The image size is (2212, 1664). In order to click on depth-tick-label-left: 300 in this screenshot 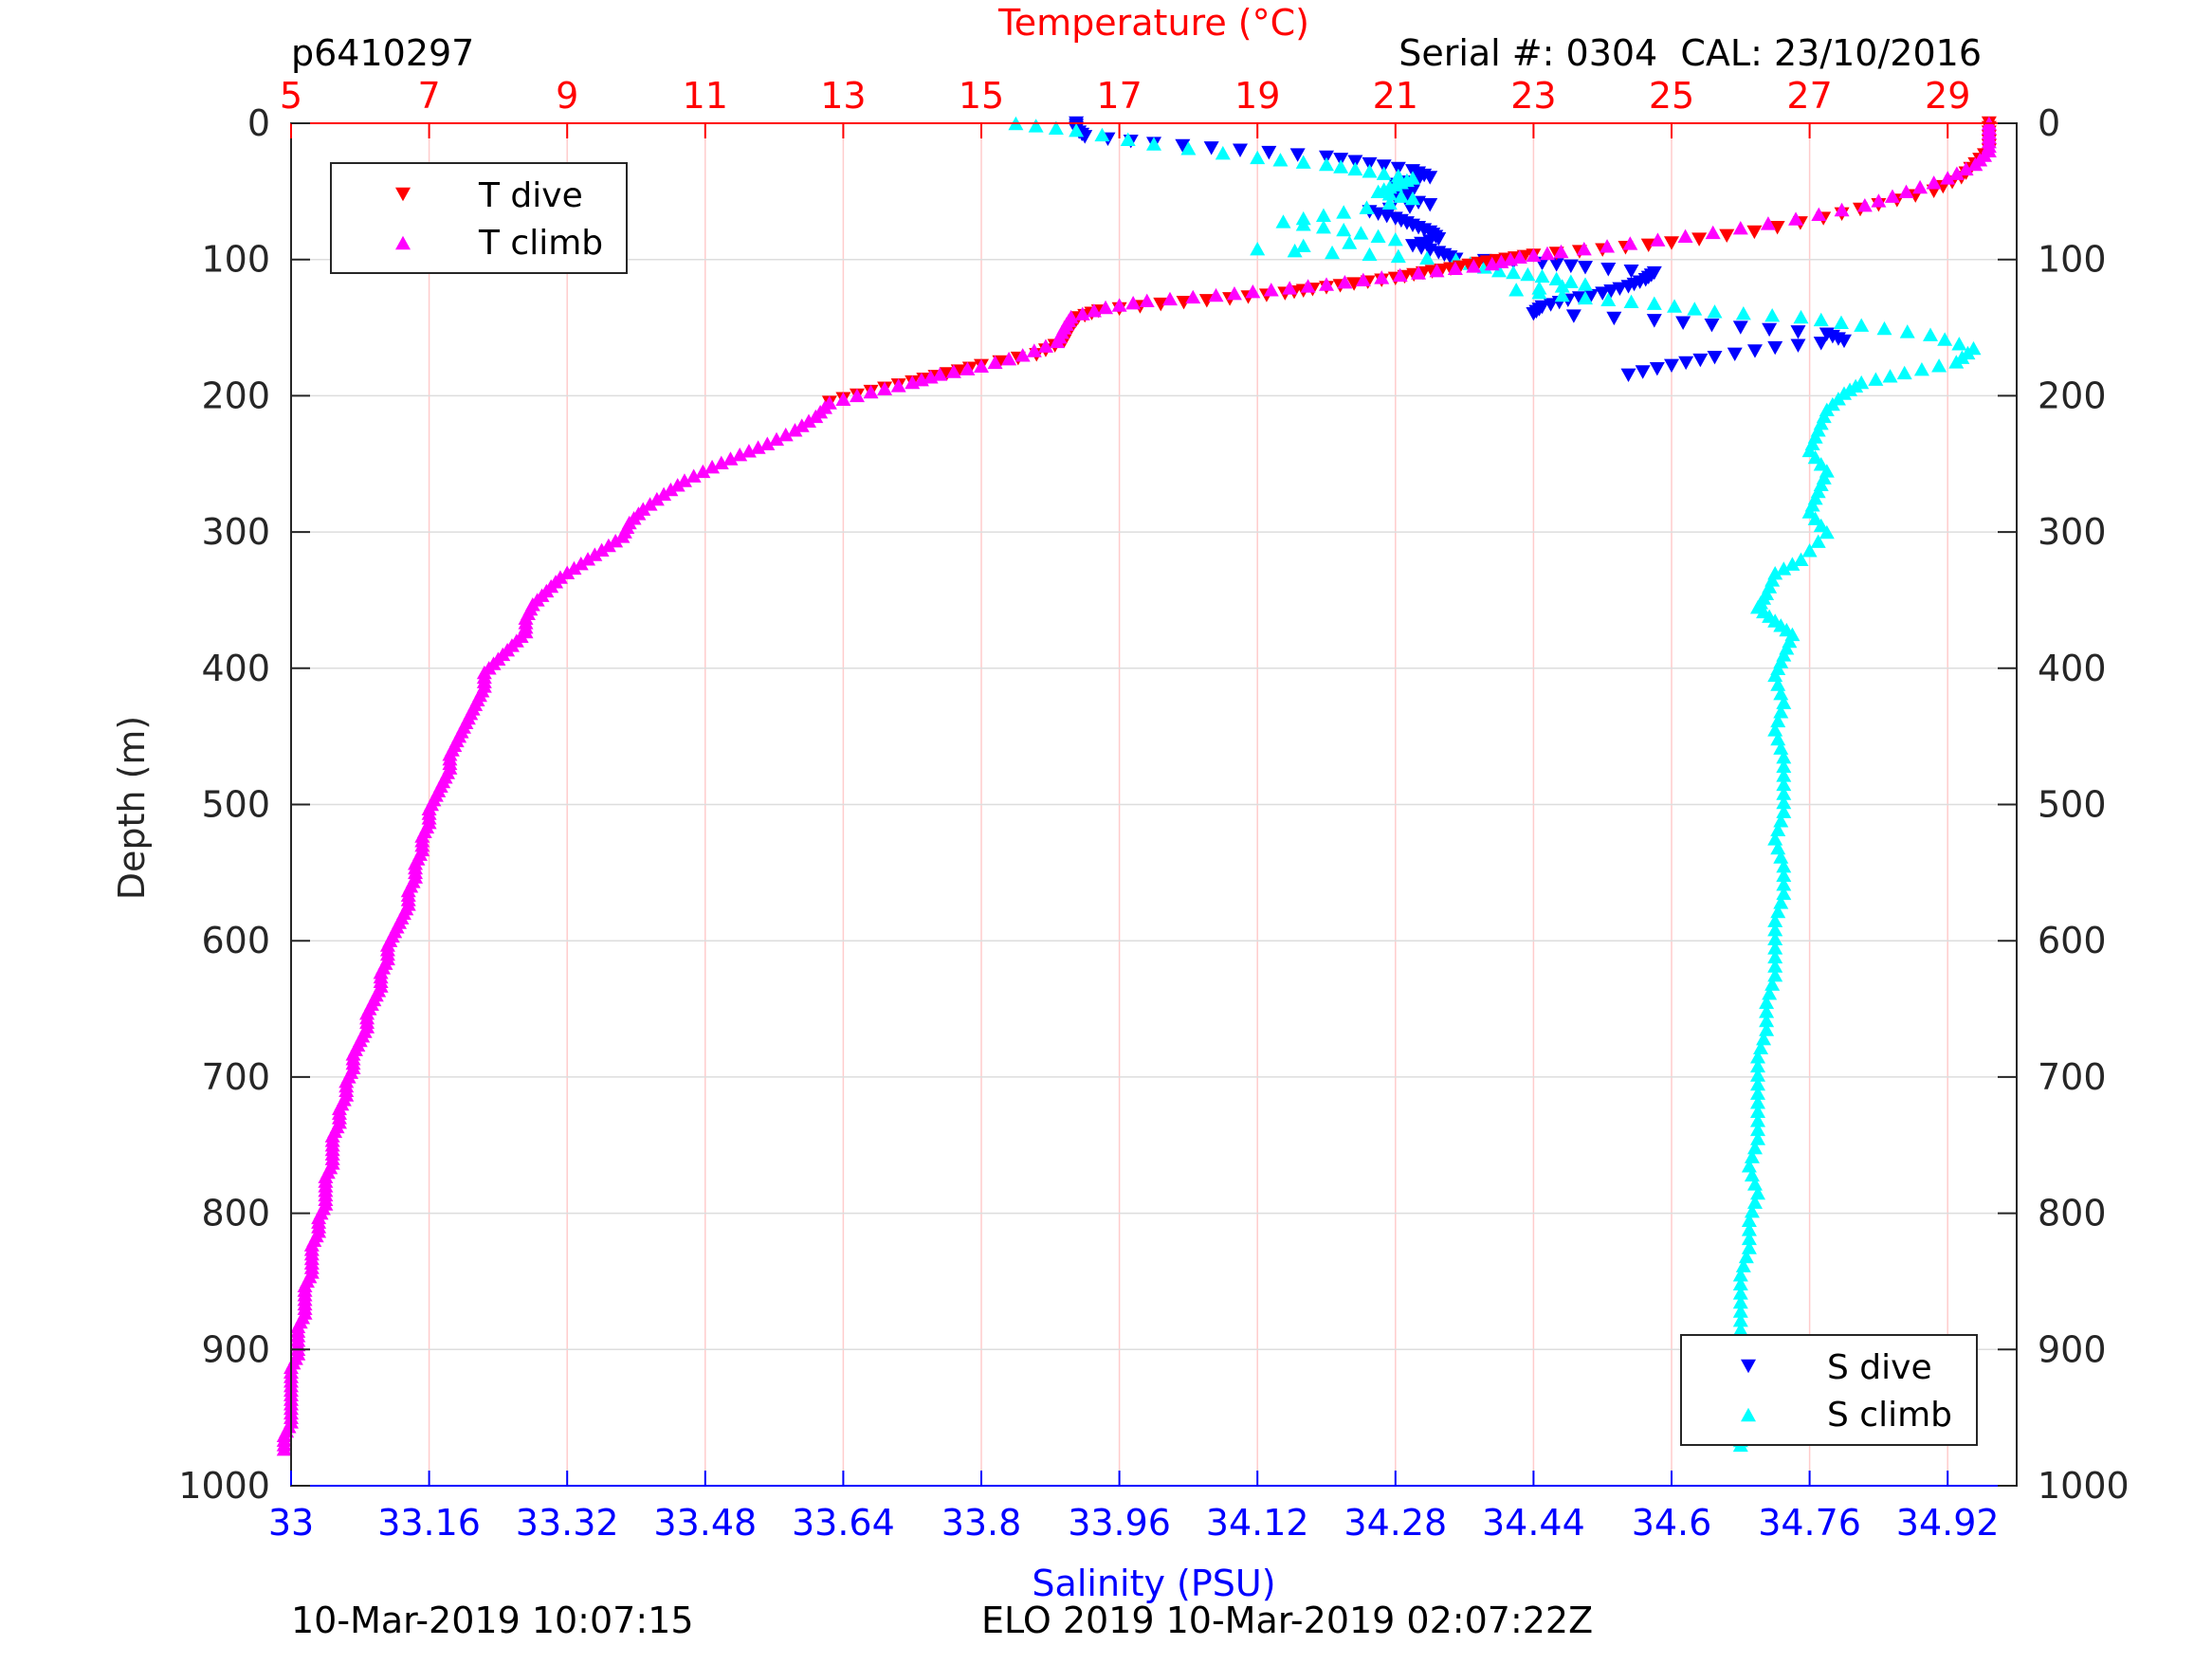, I will do `click(235, 532)`.